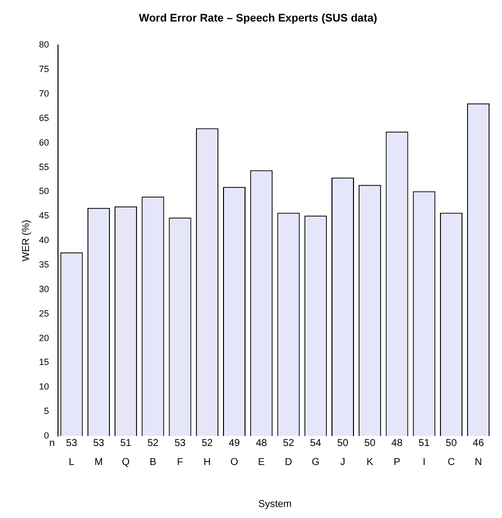  What do you see at coordinates (370, 462) in the screenshot?
I see `x-tick-label: K` at bounding box center [370, 462].